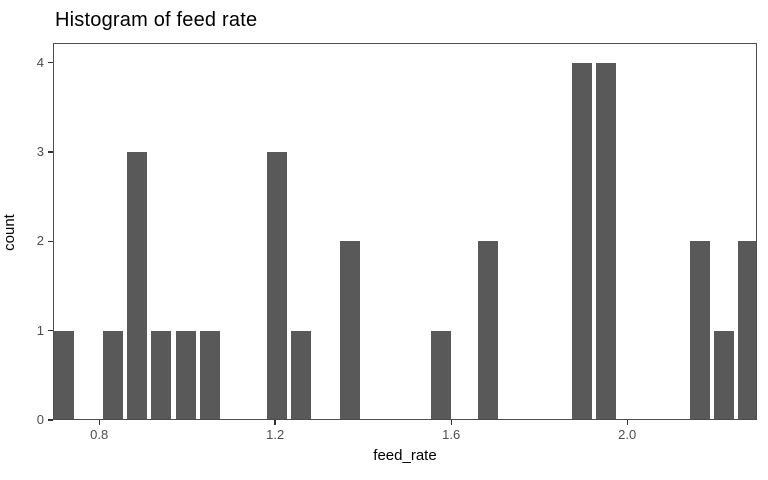  What do you see at coordinates (9, 232) in the screenshot?
I see `y-axis-title: count` at bounding box center [9, 232].